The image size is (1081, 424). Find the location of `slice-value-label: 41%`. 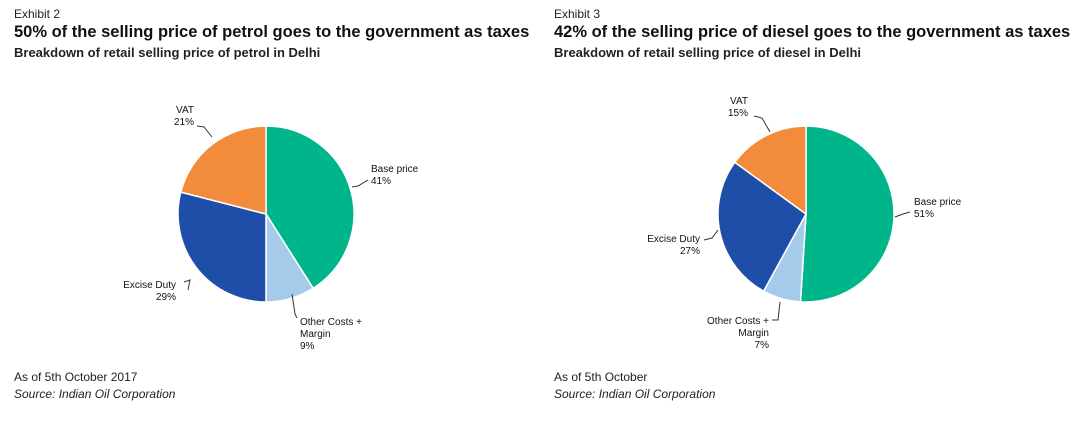

slice-value-label: 41% is located at coordinates (381, 181).